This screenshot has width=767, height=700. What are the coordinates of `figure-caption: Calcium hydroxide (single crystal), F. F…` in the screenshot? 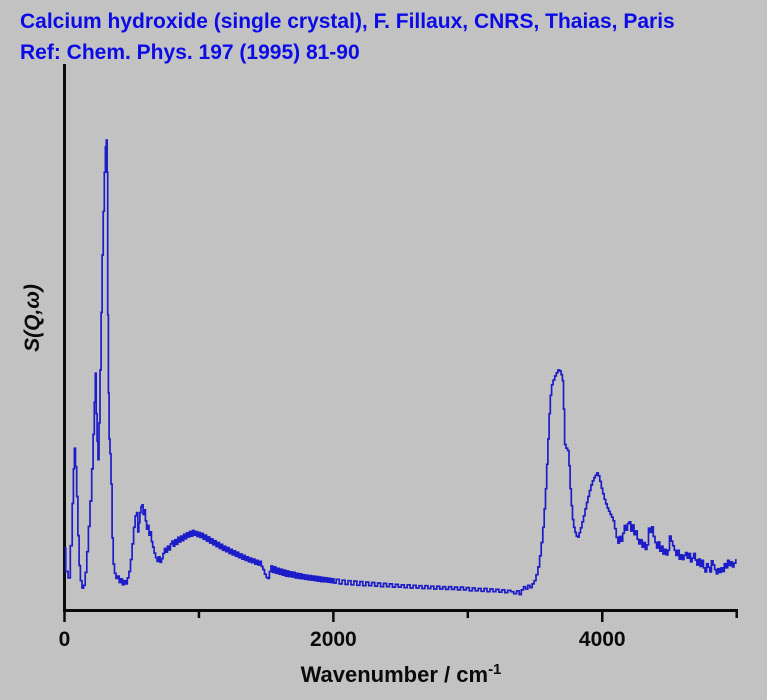 It's located at (391, 37).